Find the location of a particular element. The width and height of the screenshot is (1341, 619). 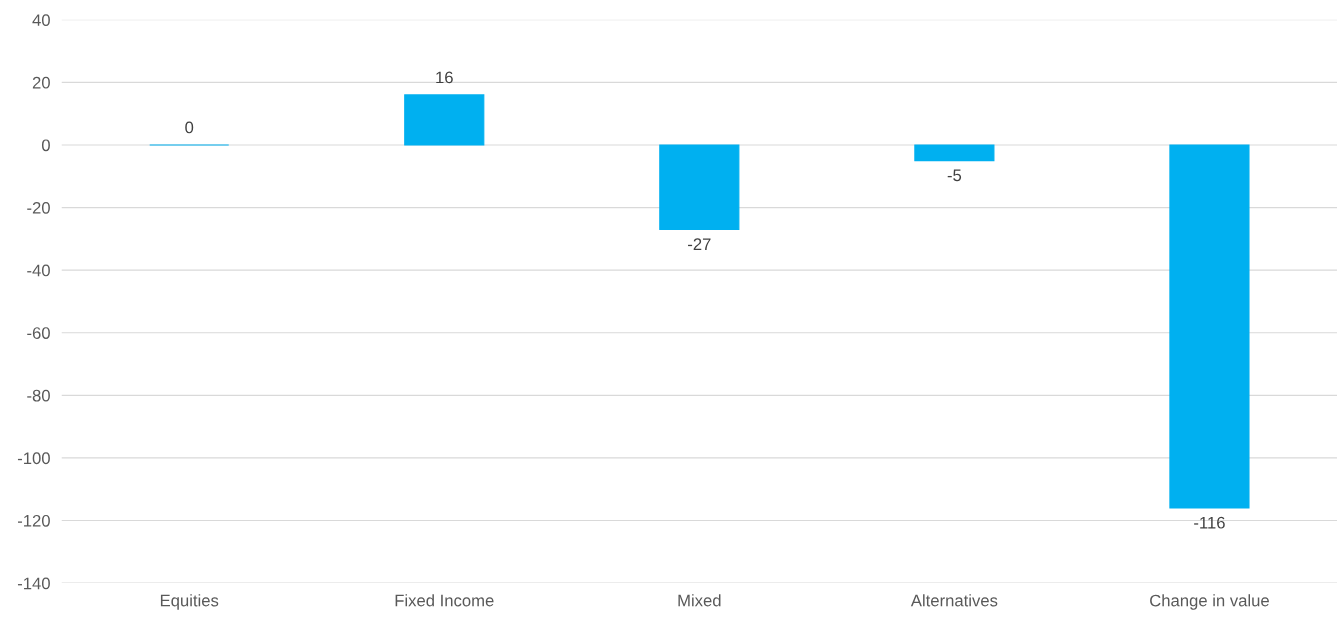

y-tick-label: -120 is located at coordinates (33, 520).